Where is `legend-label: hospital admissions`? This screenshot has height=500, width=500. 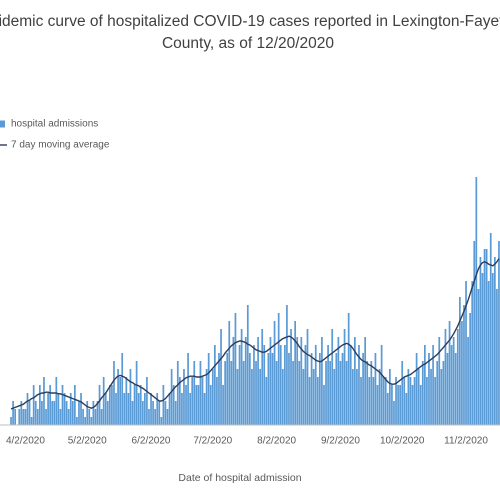 legend-label: hospital admissions is located at coordinates (54, 124).